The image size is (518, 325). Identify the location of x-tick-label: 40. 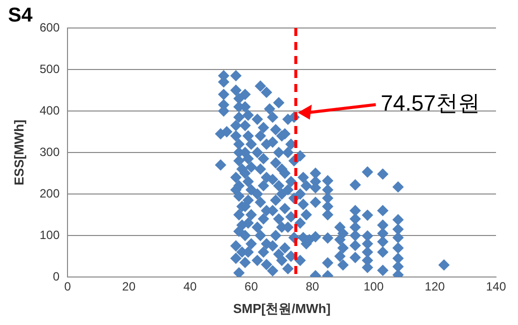
(190, 287).